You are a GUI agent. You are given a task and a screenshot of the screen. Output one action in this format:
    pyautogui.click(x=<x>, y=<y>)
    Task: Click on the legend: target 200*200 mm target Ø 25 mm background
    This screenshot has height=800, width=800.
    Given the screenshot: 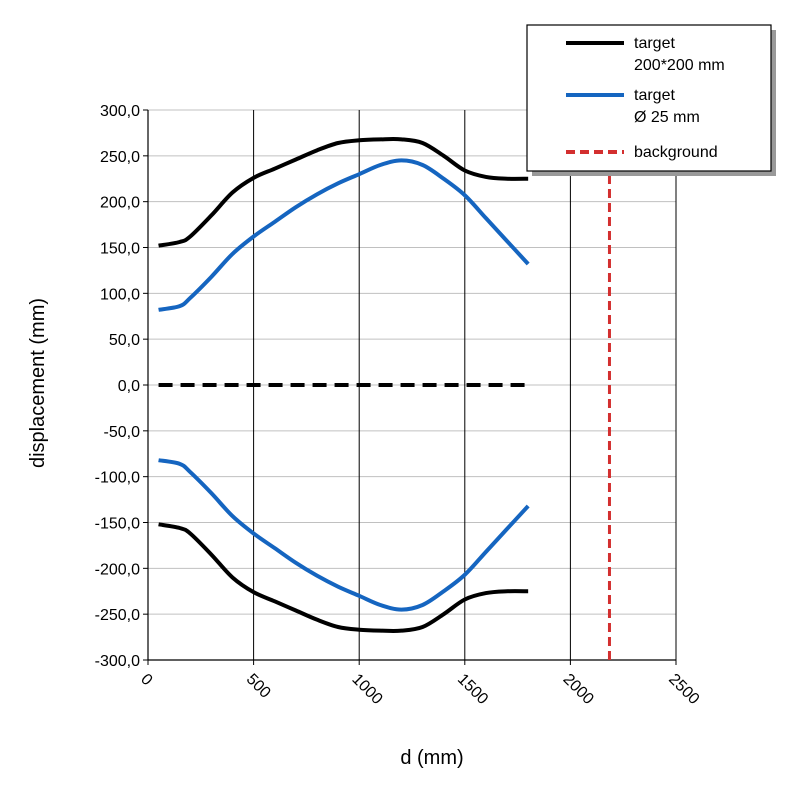 What is the action you would take?
    pyautogui.click(x=651, y=100)
    